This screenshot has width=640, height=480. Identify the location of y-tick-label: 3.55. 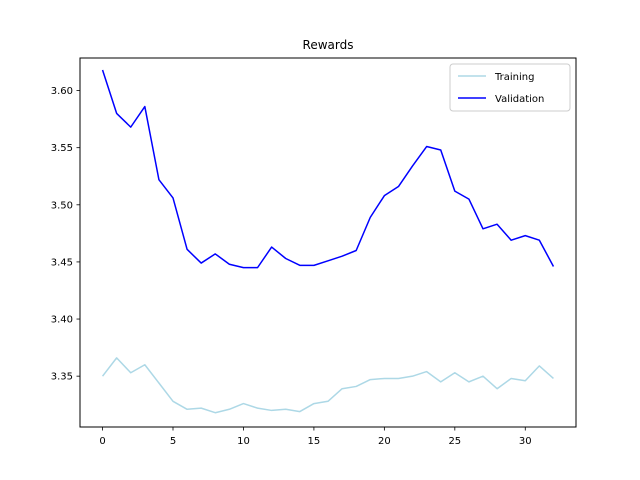
(62, 148).